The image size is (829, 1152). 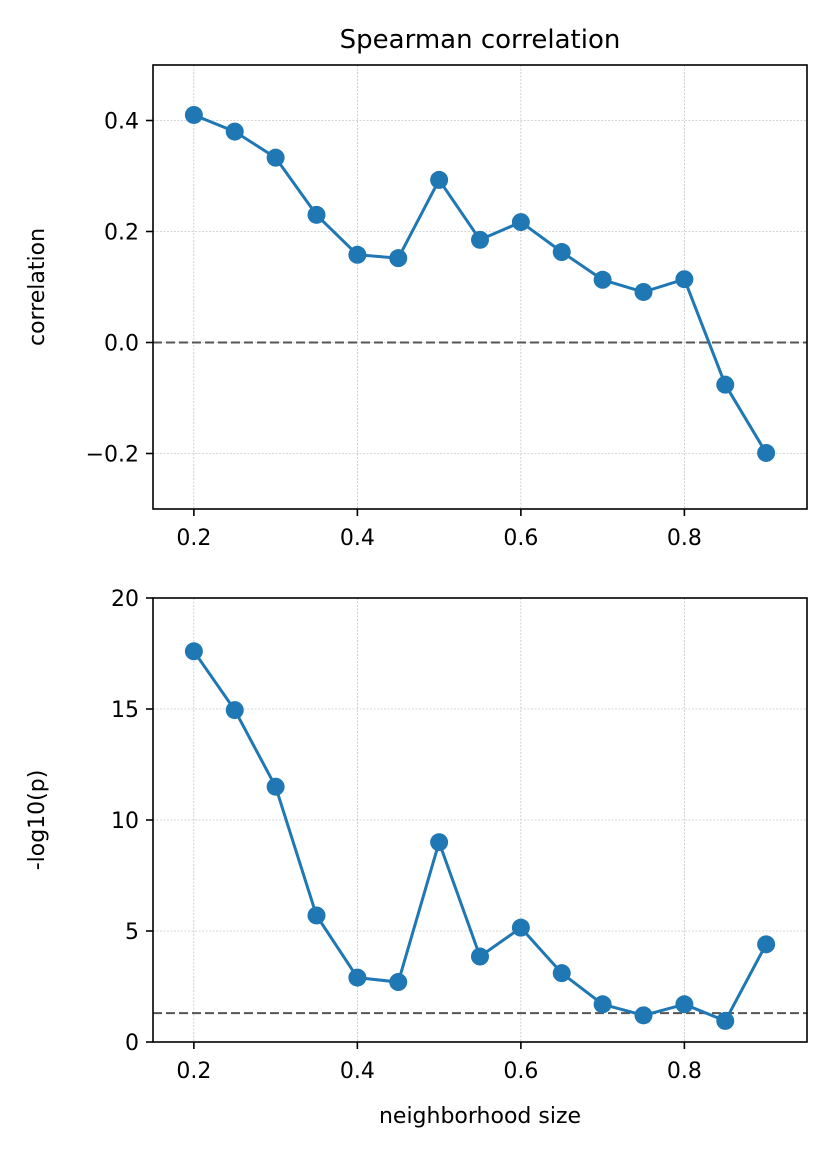 What do you see at coordinates (132, 1043) in the screenshot?
I see `pval-ytick-label: 0` at bounding box center [132, 1043].